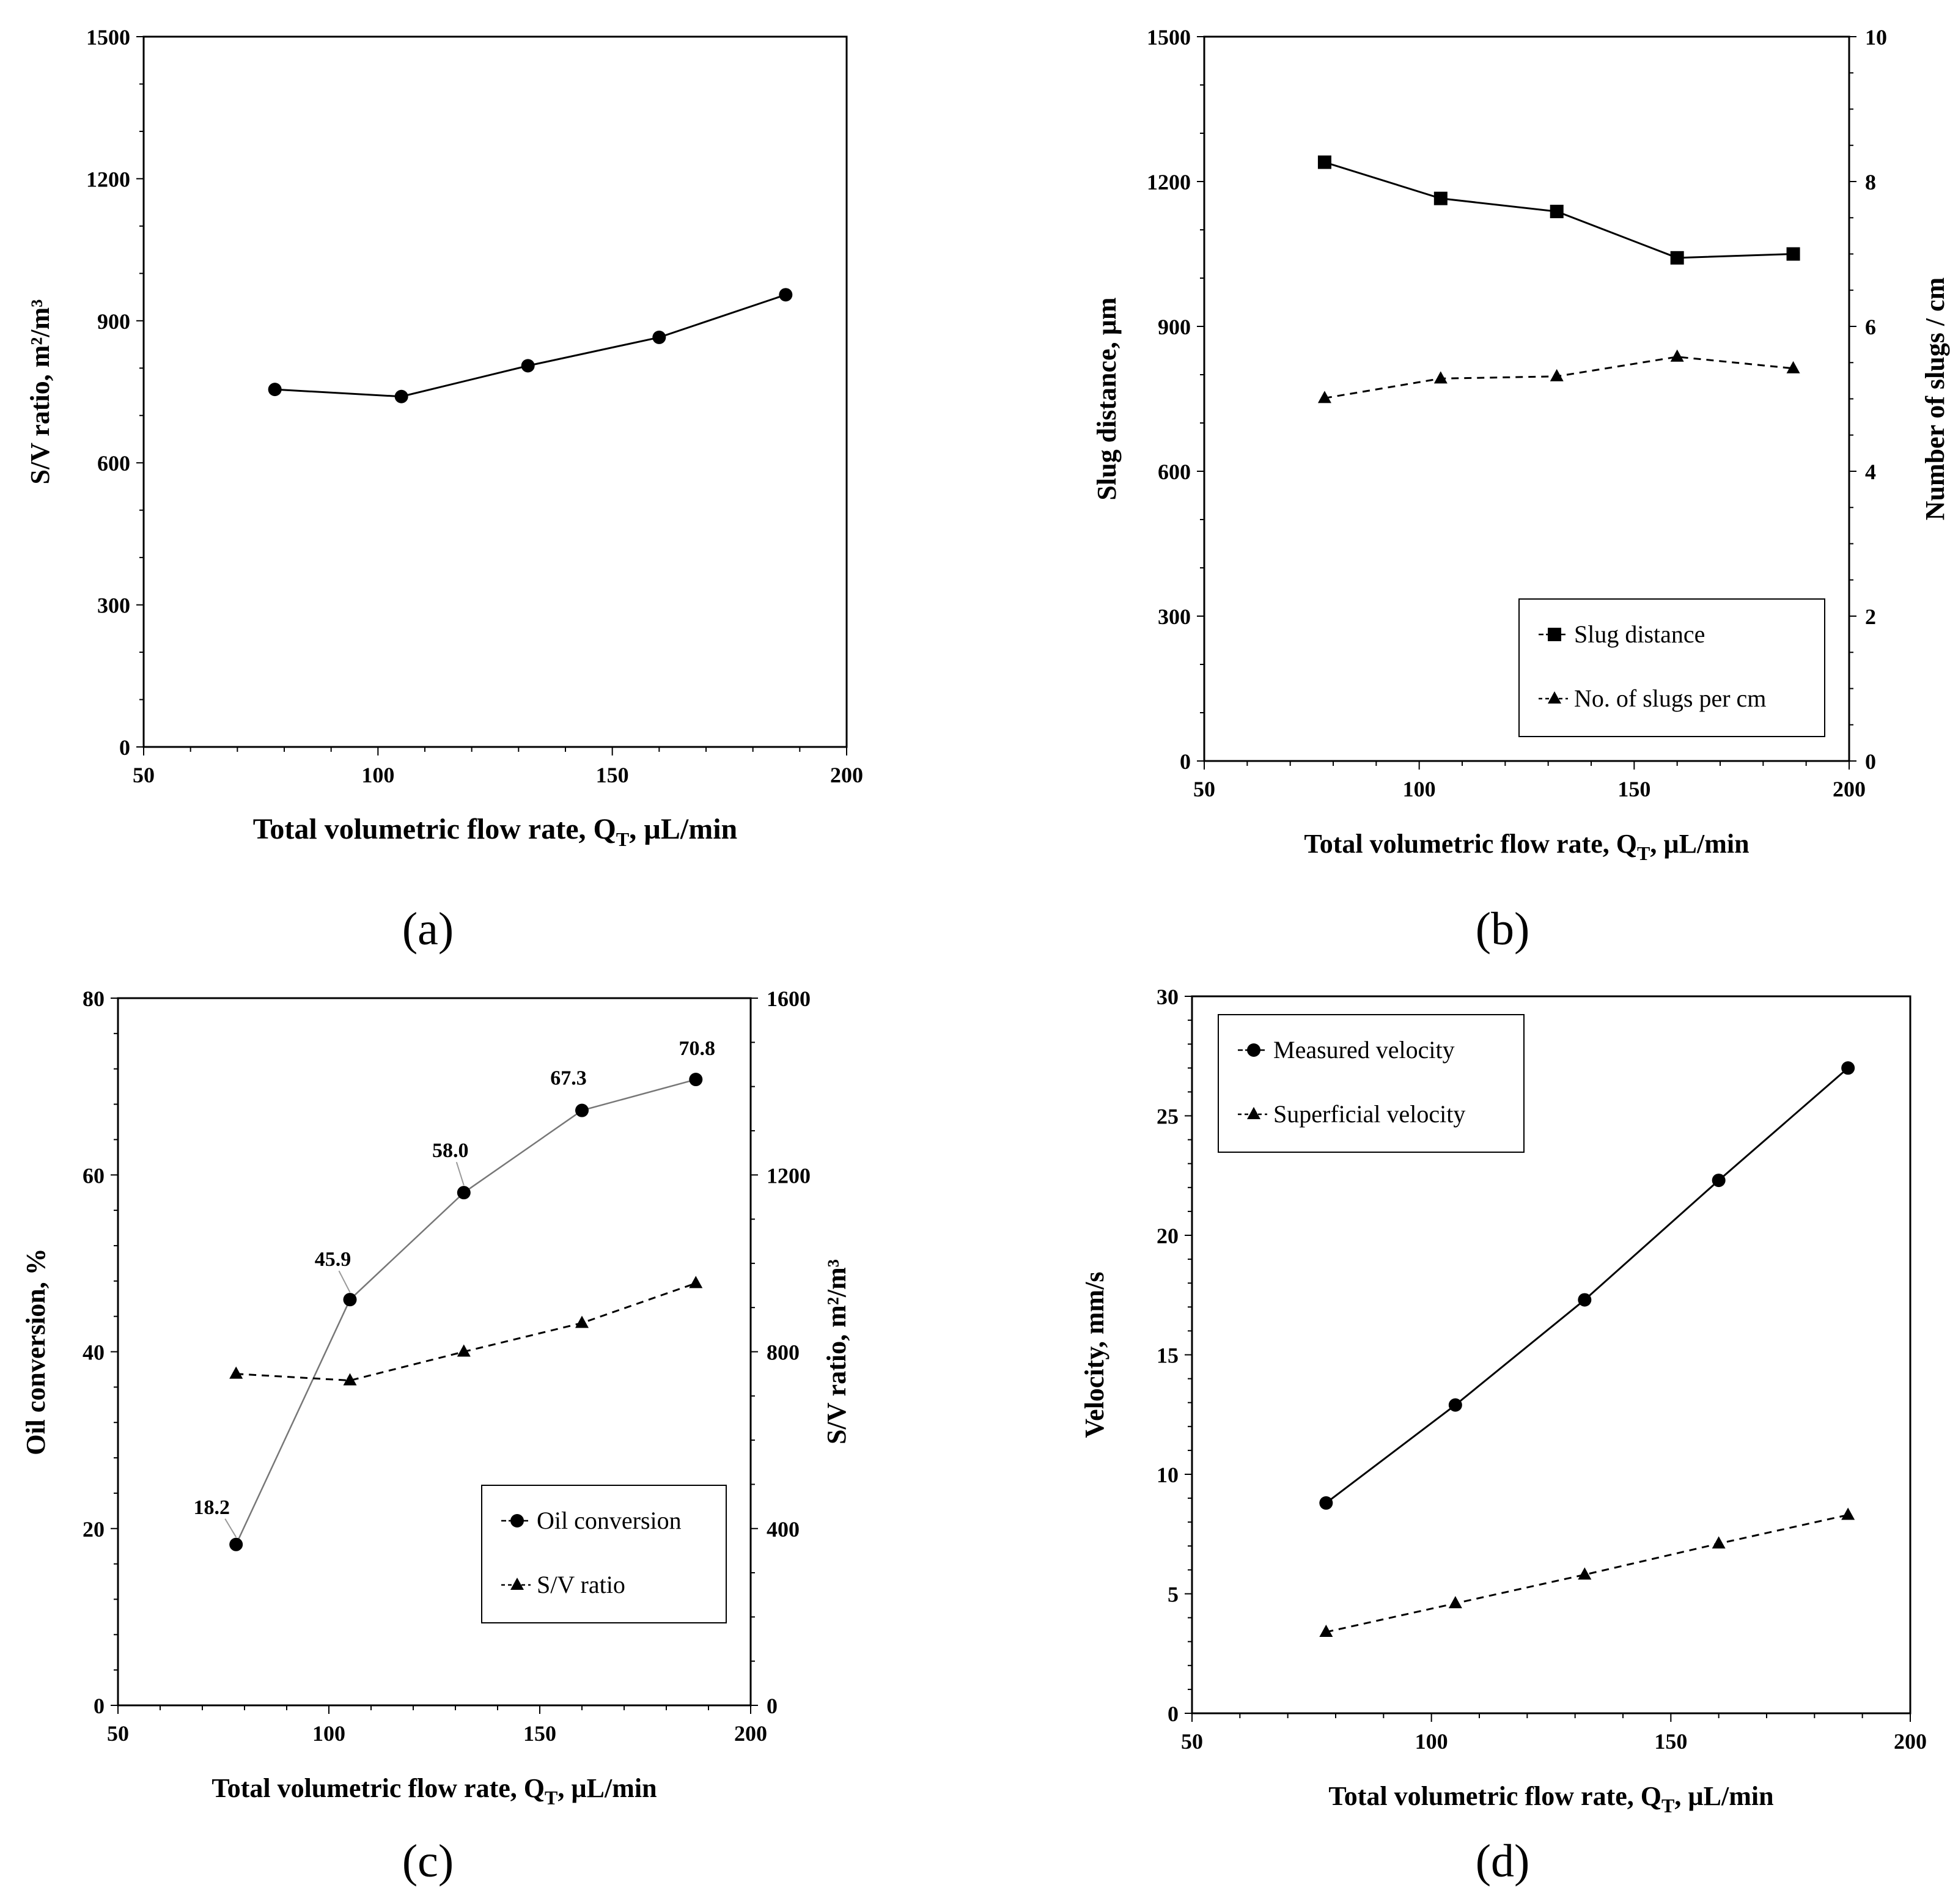 This screenshot has height=1904, width=1950. Describe the element at coordinates (428, 1861) in the screenshot. I see `panel-caption: (c)` at that location.